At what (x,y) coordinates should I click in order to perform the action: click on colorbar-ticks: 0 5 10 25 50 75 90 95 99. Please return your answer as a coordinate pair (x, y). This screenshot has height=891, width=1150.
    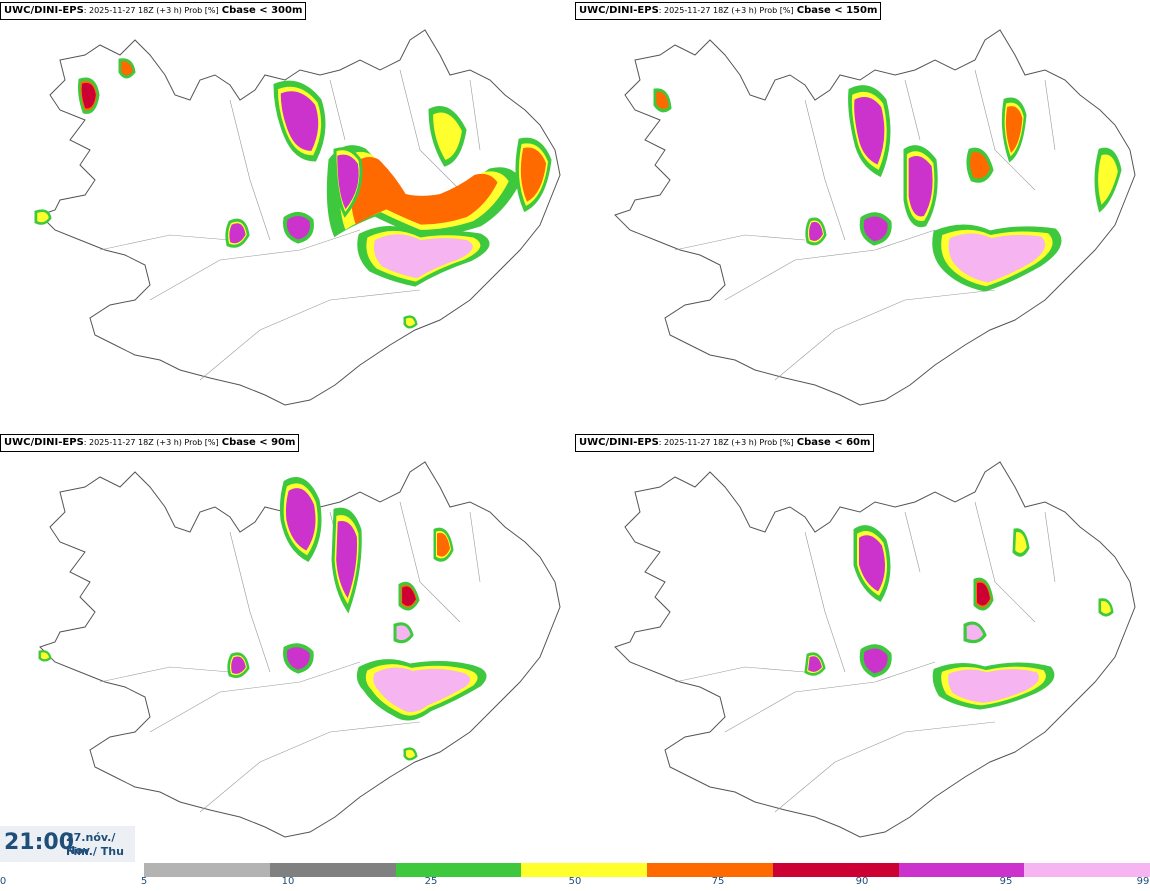
    Looking at the image, I should click on (575, 883).